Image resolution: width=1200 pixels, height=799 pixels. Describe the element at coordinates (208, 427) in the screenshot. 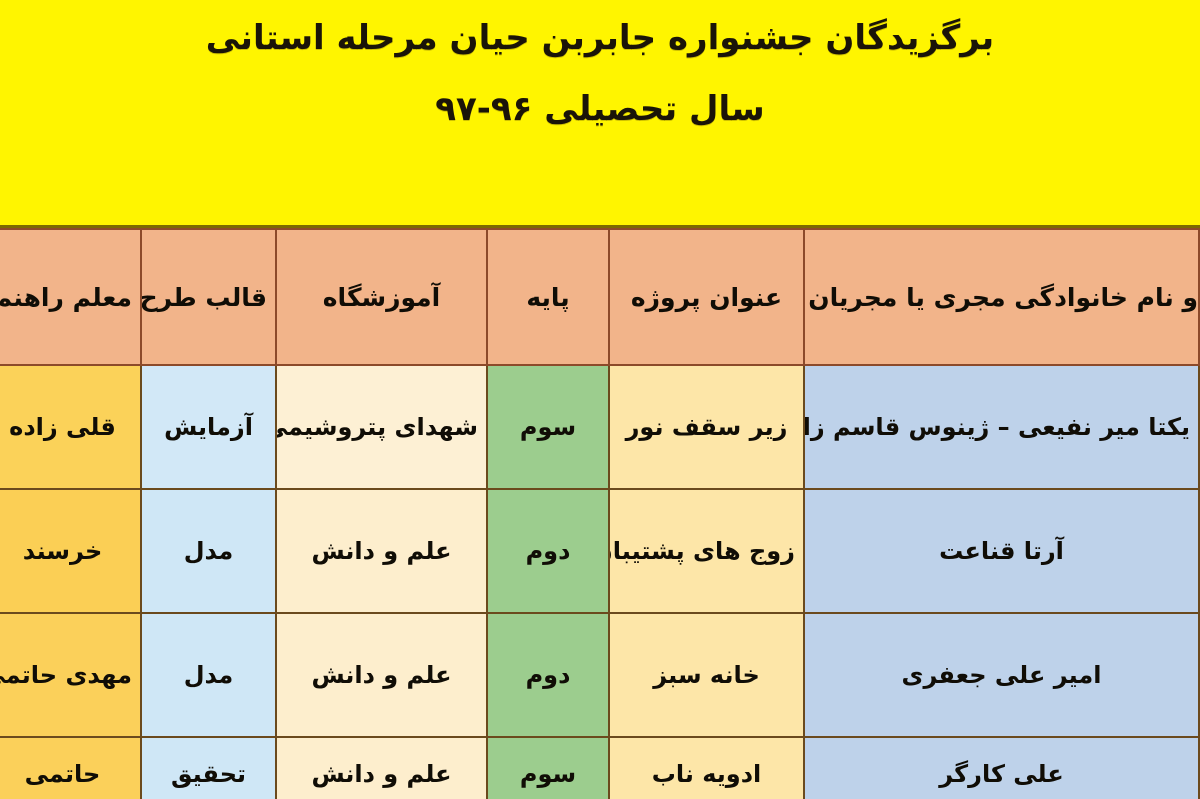

I see `cell-format: آزمایش` at that location.